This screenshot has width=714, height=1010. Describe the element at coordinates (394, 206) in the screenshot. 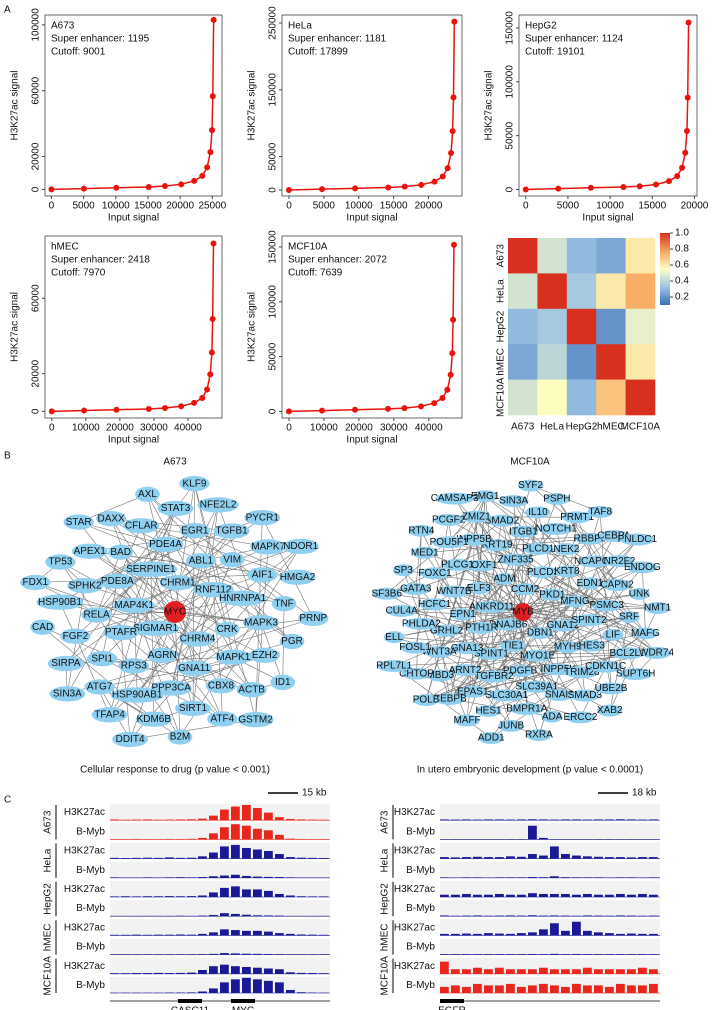

I see `x-tick-label: 15000` at that location.